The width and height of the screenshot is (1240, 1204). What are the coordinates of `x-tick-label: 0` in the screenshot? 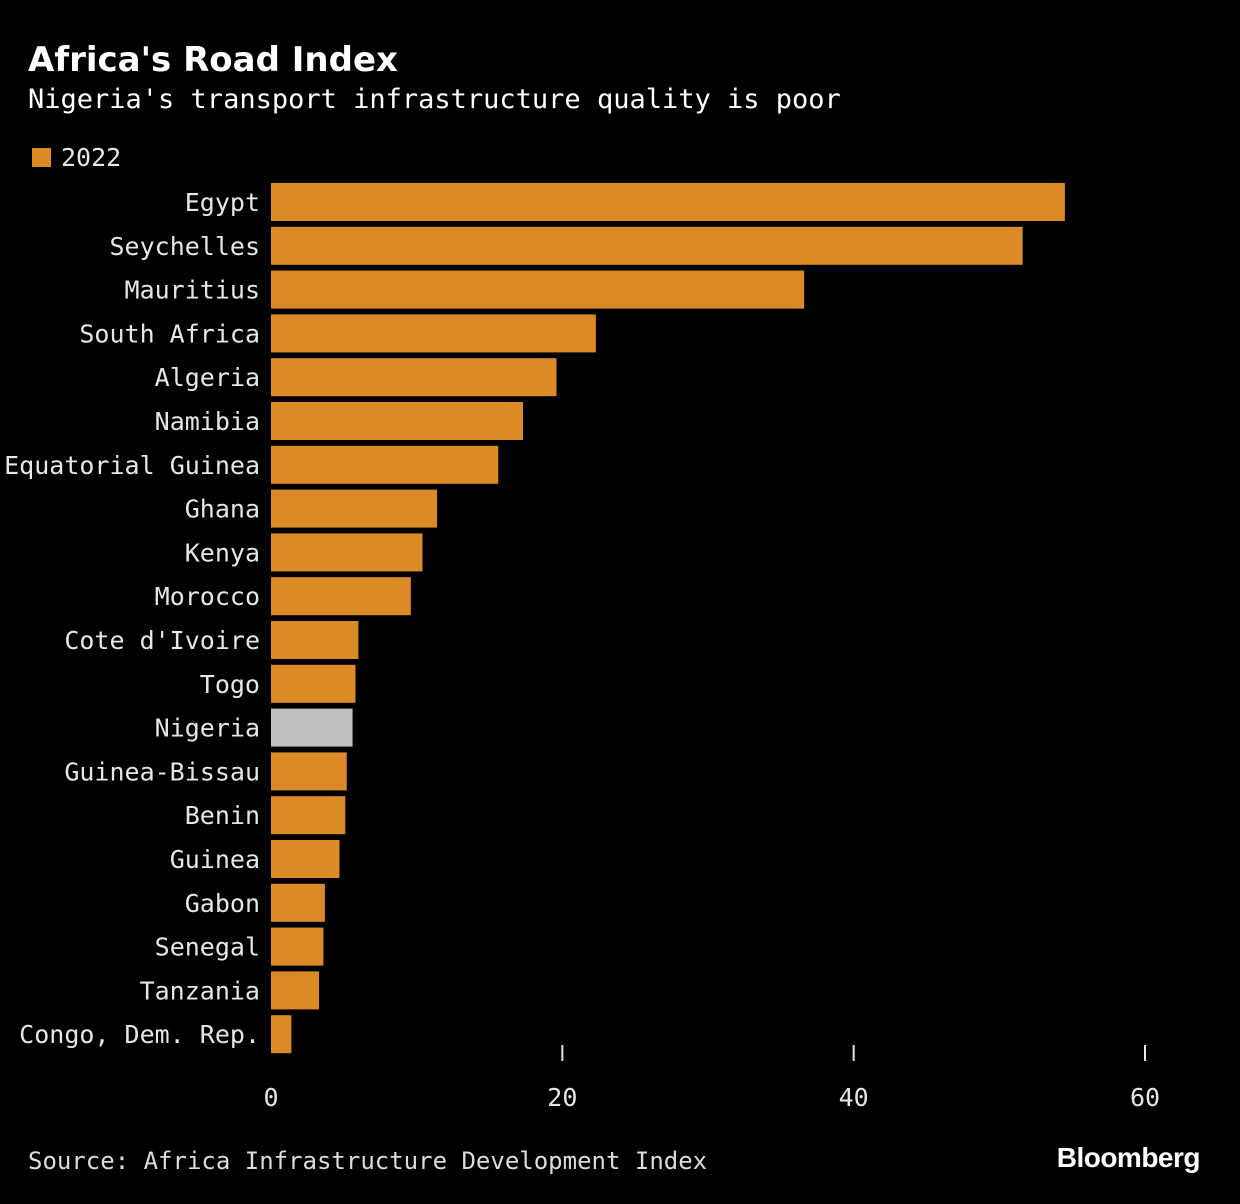 It's located at (270, 1097).